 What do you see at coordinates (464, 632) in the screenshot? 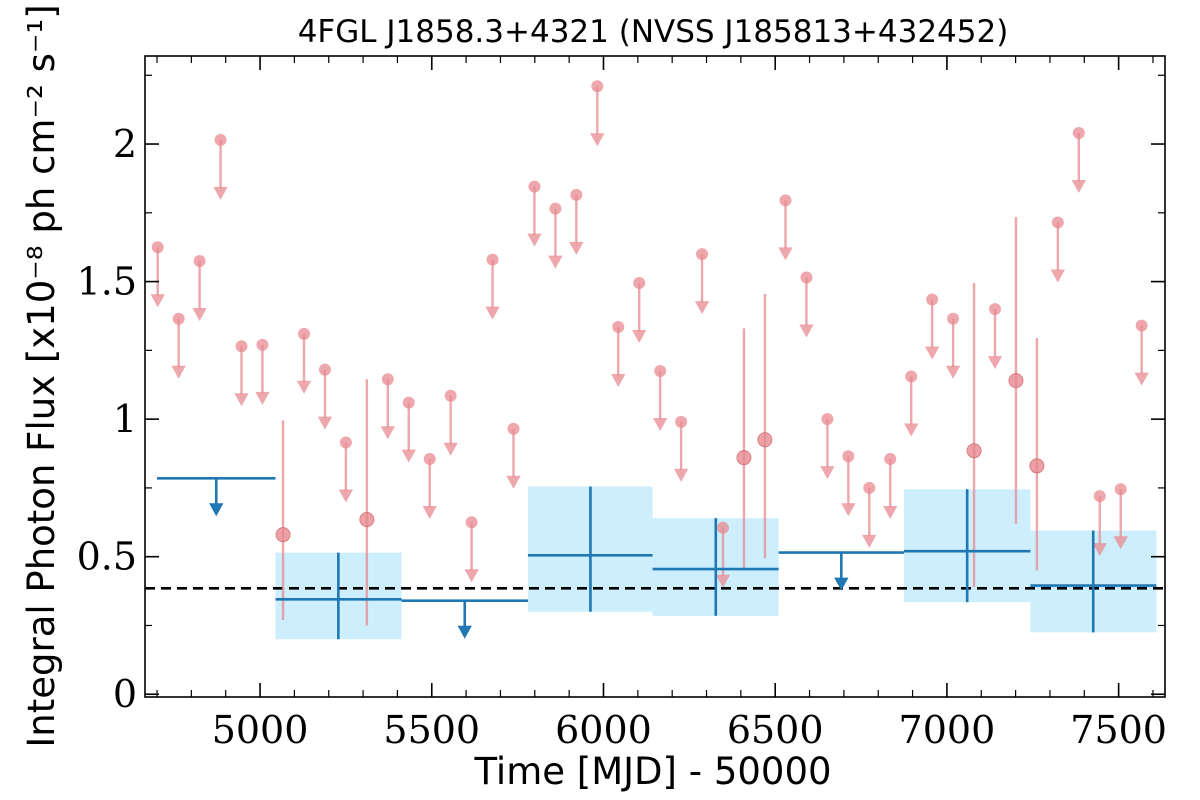
I see `long-bin-upper-limit-arrow-1-head` at bounding box center [464, 632].